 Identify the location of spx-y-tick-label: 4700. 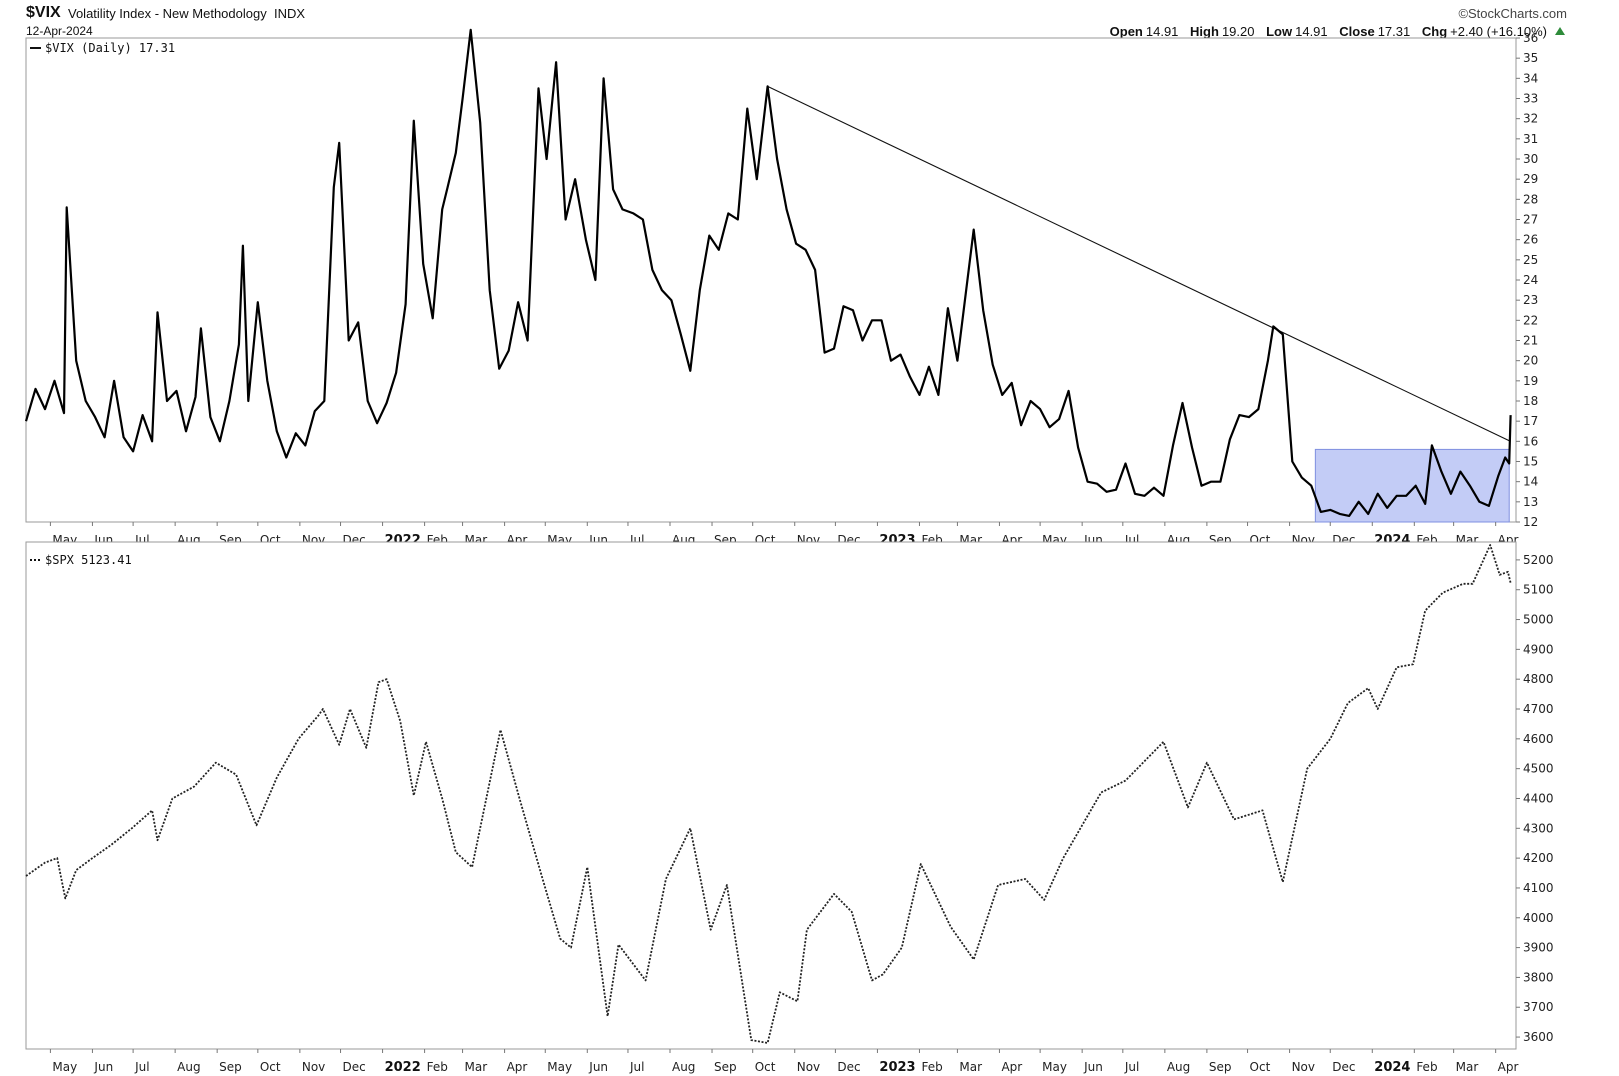
(1538, 709).